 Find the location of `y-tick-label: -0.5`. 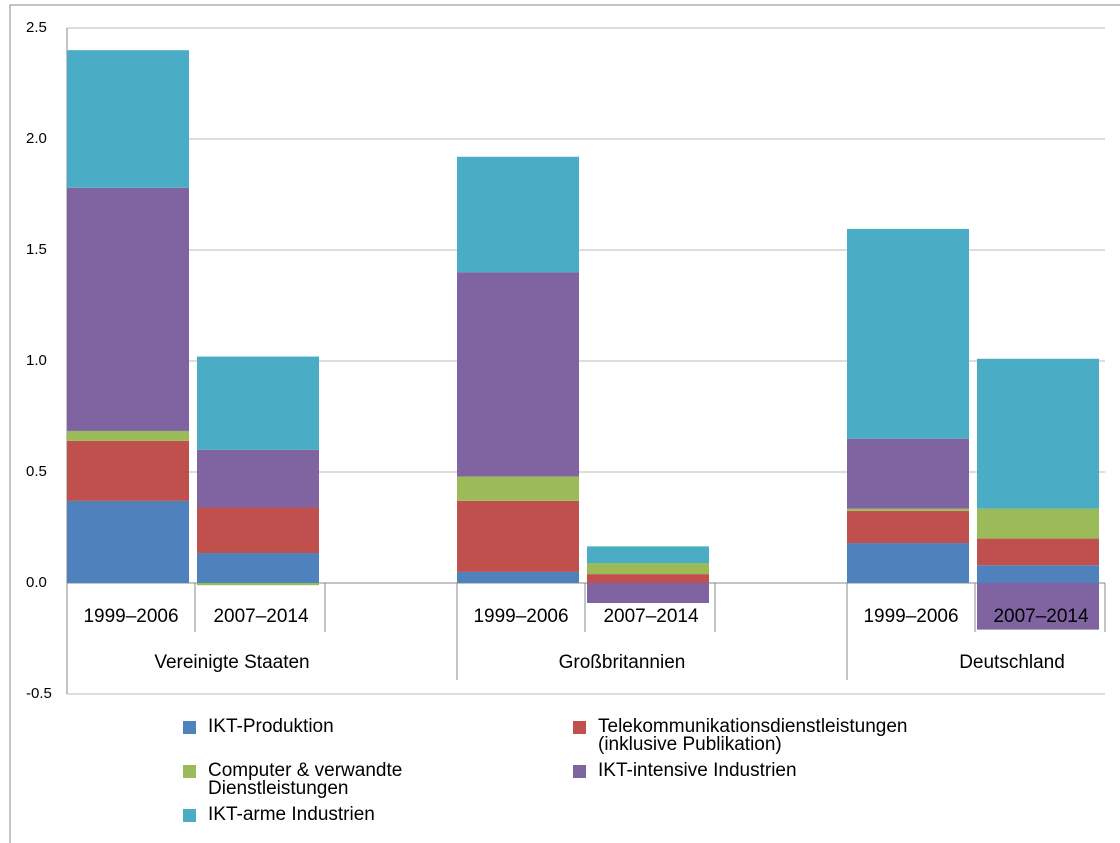

y-tick-label: -0.5 is located at coordinates (39, 693).